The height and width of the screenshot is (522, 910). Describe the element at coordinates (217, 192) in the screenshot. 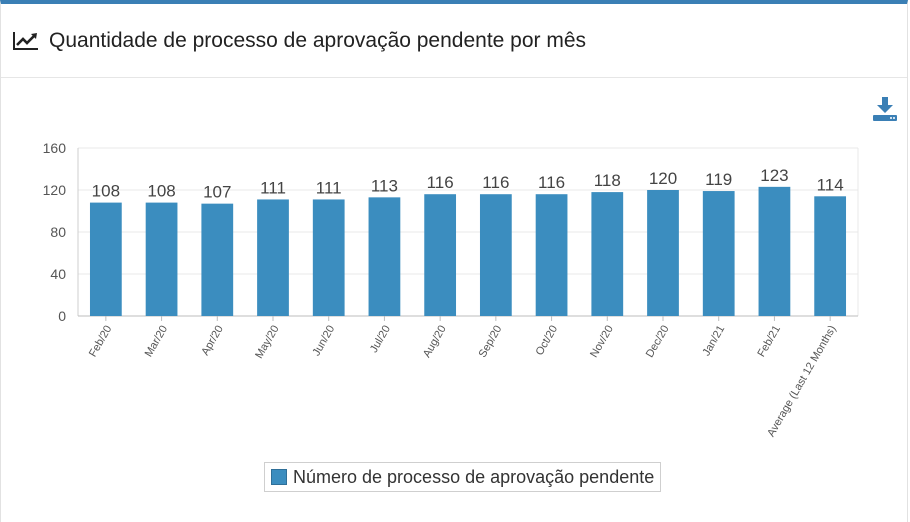

I see `data-label: 107` at that location.